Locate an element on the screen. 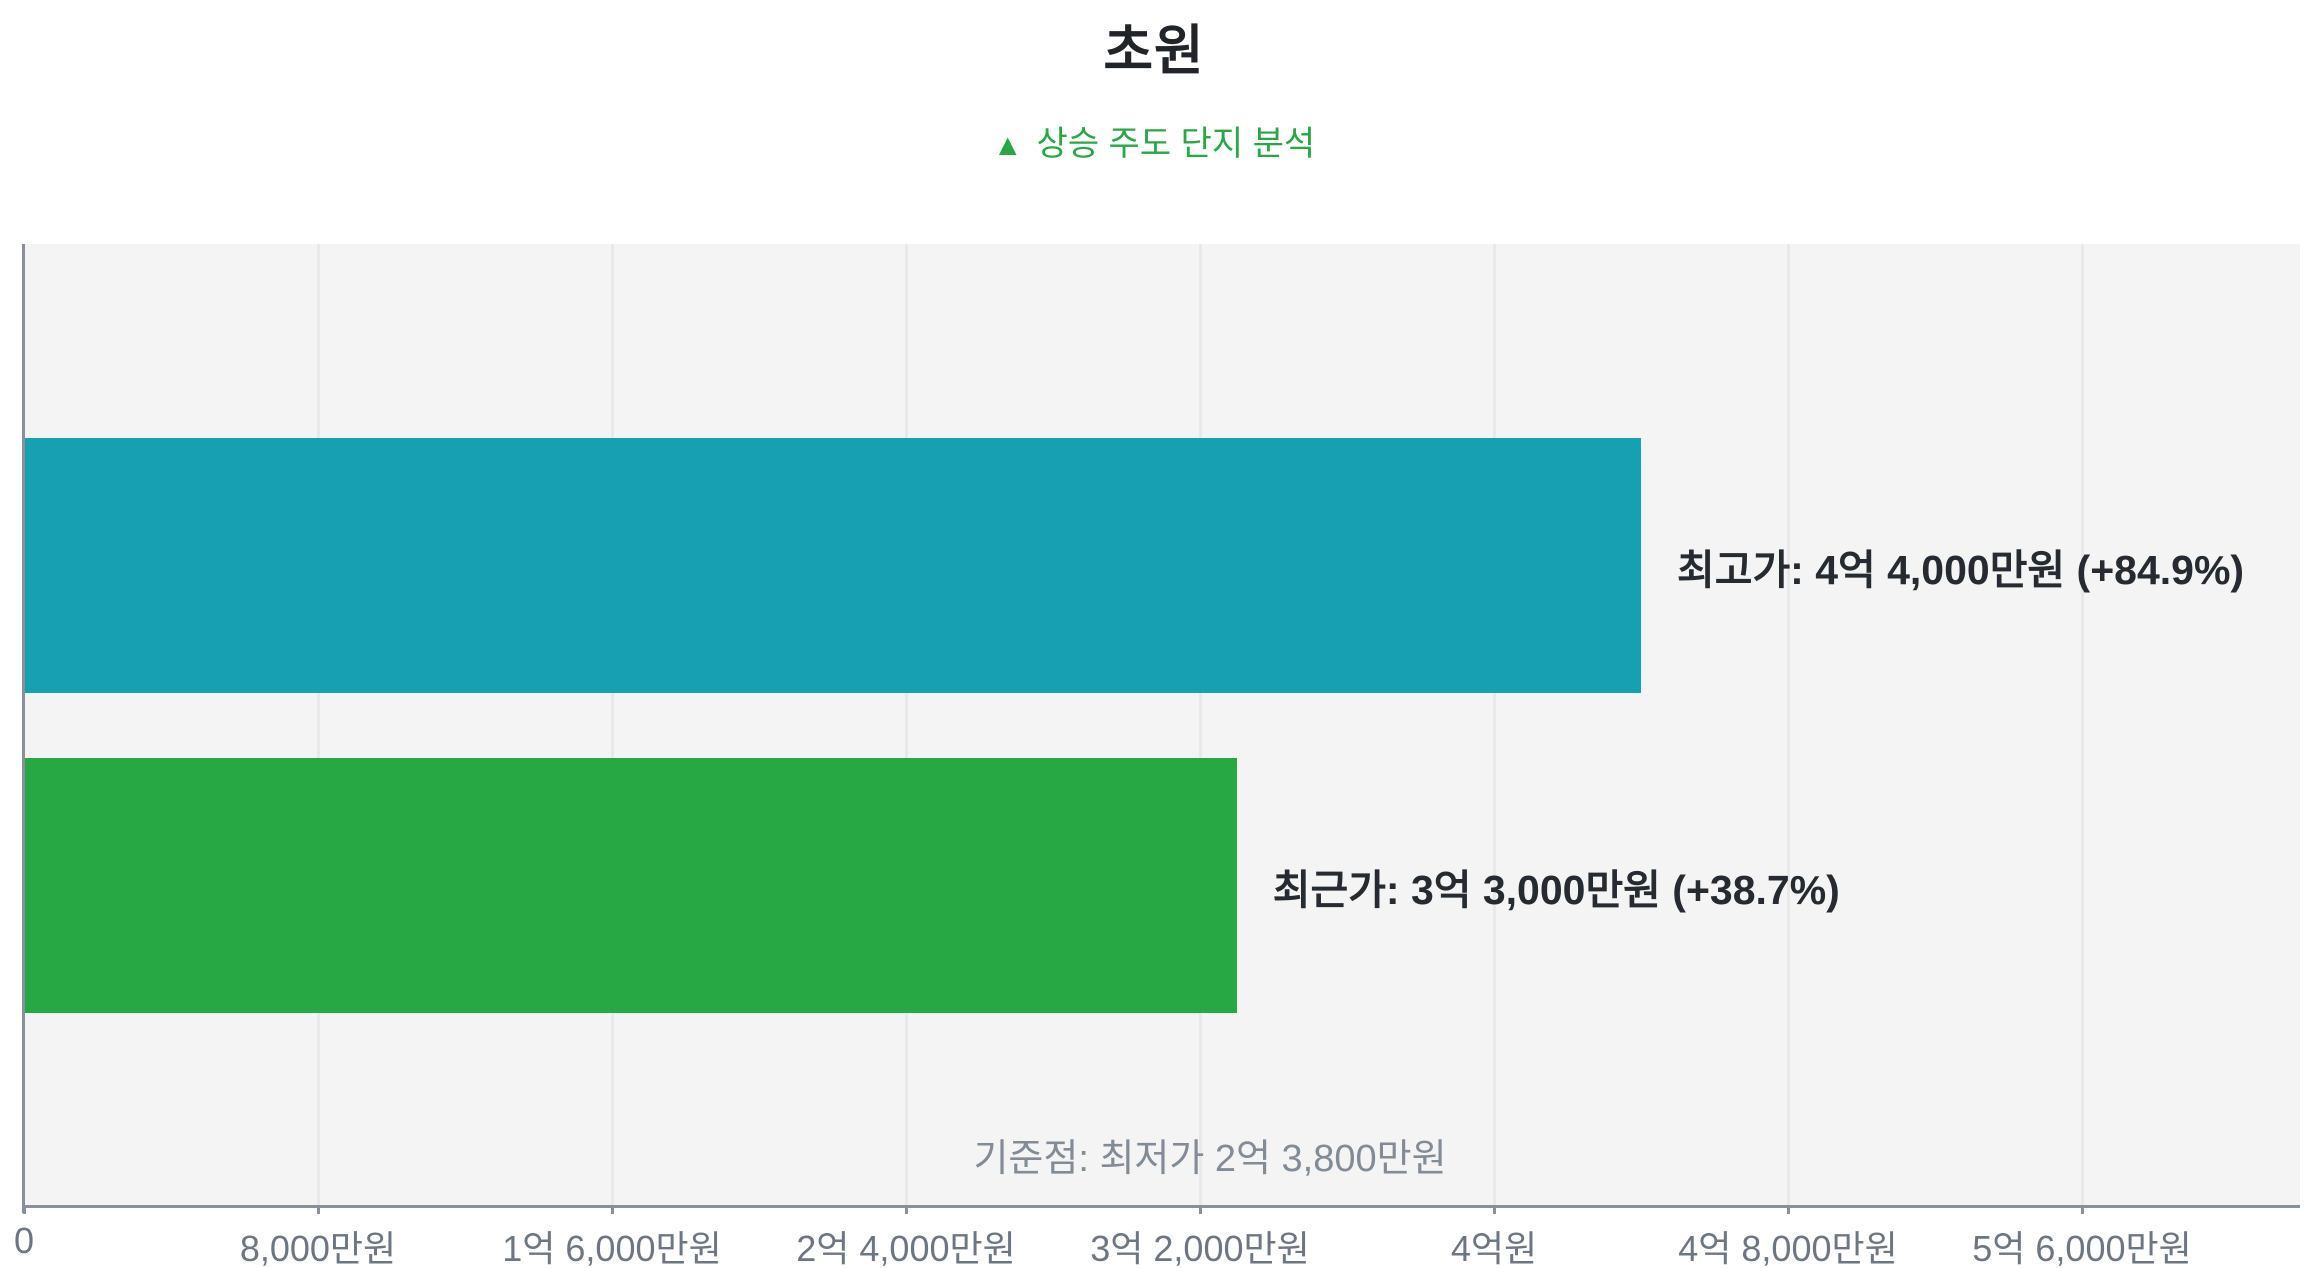 This screenshot has height=1268, width=2308. x-tick-label: 3억 2,000만원 is located at coordinates (1200, 1248).